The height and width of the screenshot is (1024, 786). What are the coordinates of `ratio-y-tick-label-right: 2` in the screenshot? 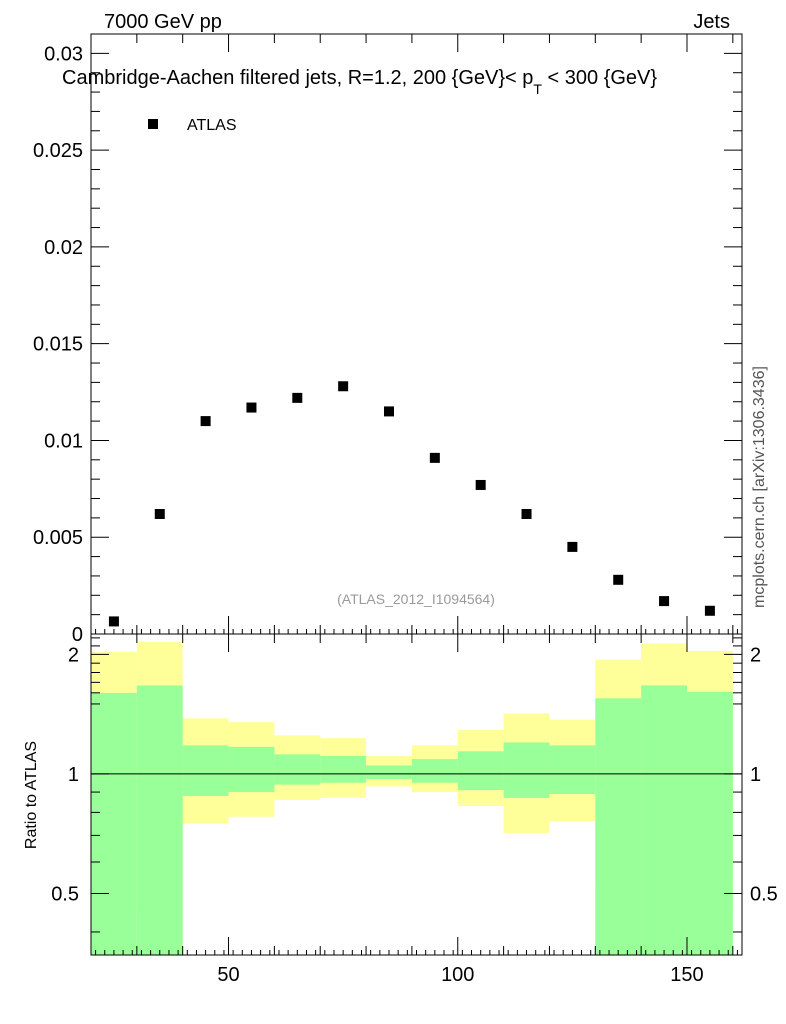 It's located at (755, 655).